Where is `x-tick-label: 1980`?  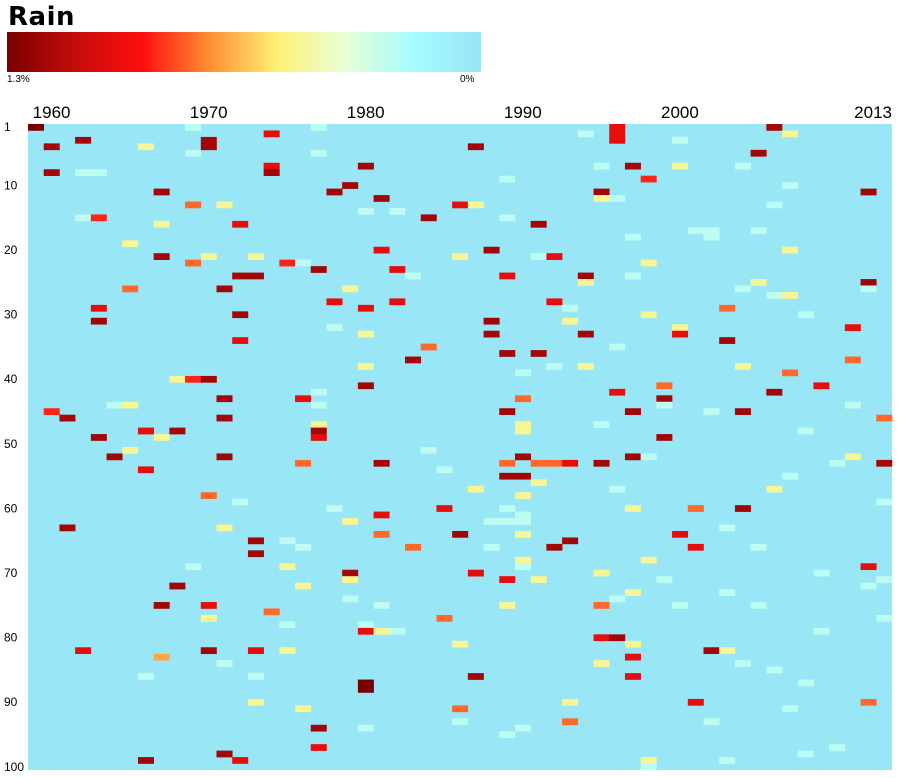 x-tick-label: 1980 is located at coordinates (366, 112).